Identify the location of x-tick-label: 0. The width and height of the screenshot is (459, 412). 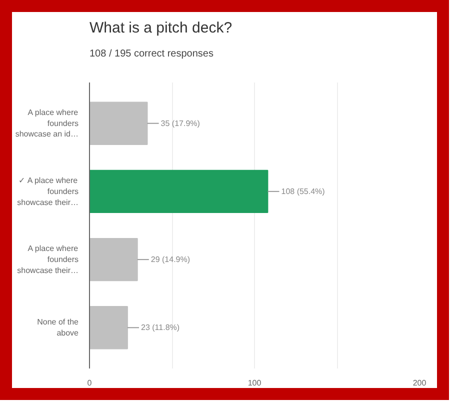
(89, 383).